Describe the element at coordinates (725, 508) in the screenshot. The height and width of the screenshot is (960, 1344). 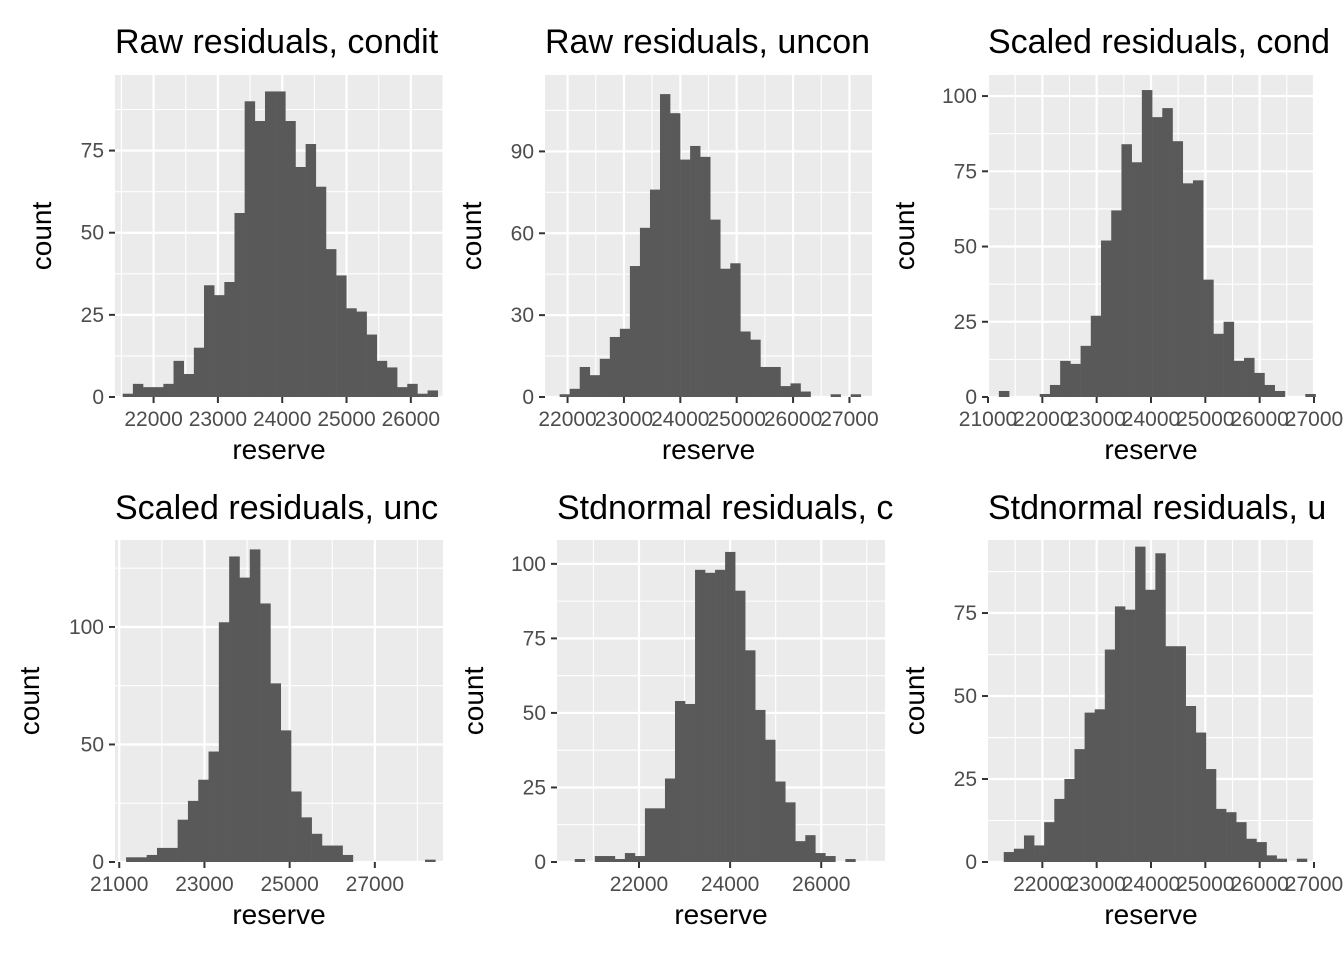
I see `chart-title: Stdnormal residuals, c` at that location.